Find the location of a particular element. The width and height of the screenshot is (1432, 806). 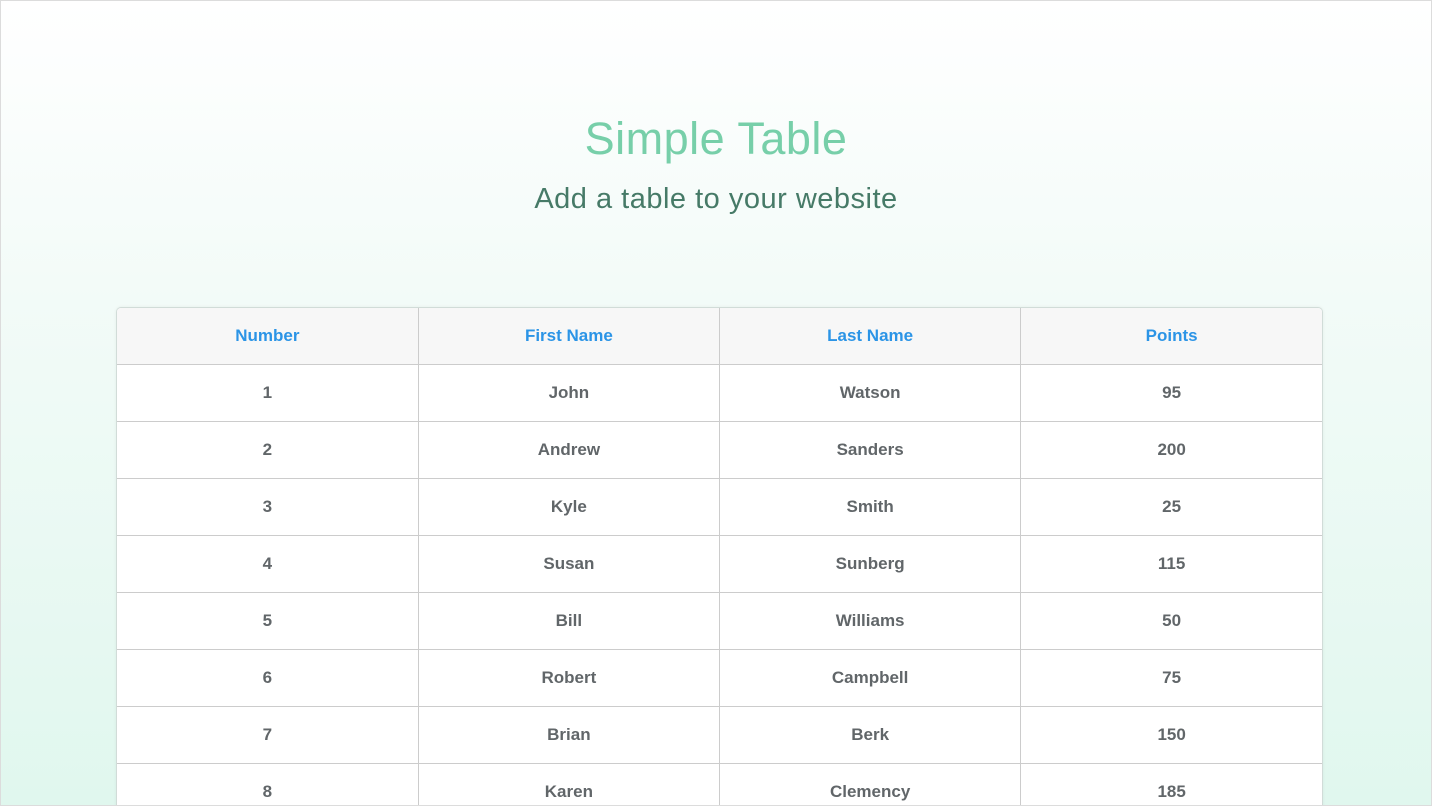

table-row: 3 Kyle Smith 25 is located at coordinates (719, 507).